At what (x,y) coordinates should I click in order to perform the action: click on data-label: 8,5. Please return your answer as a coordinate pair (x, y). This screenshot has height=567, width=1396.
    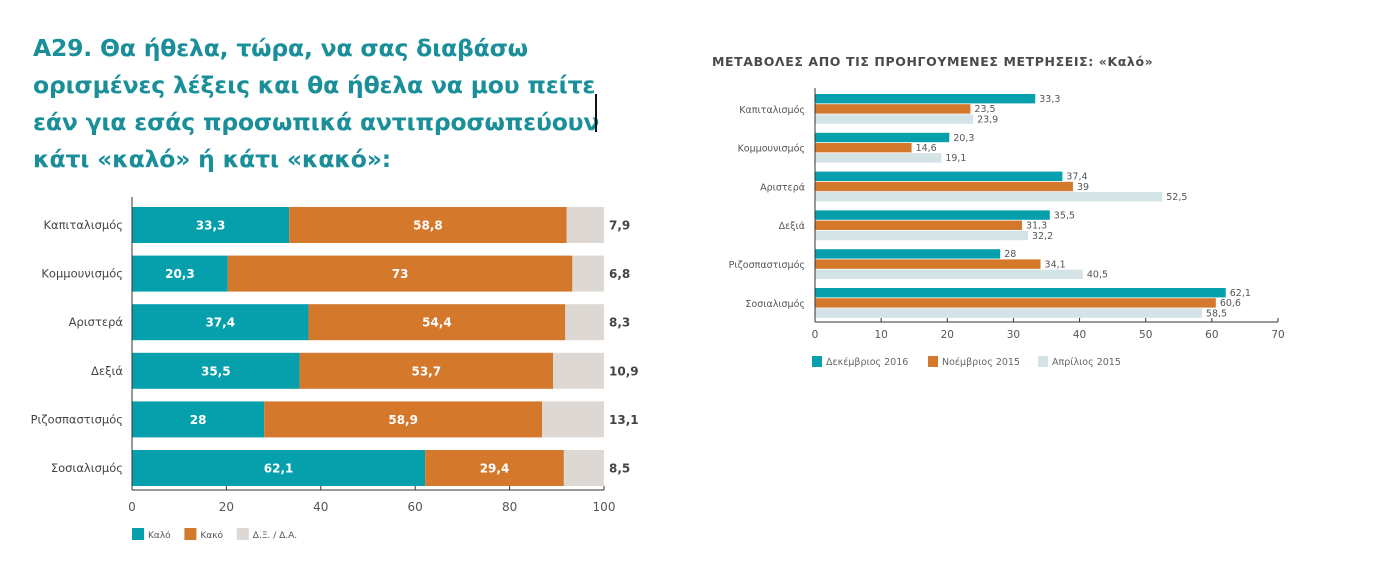
    Looking at the image, I should click on (619, 469).